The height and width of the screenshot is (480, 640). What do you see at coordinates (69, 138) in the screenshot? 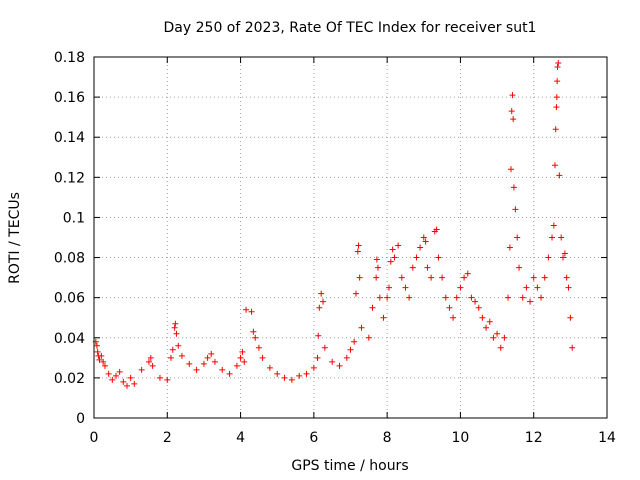
I see `y-tick-label: 0.14` at bounding box center [69, 138].